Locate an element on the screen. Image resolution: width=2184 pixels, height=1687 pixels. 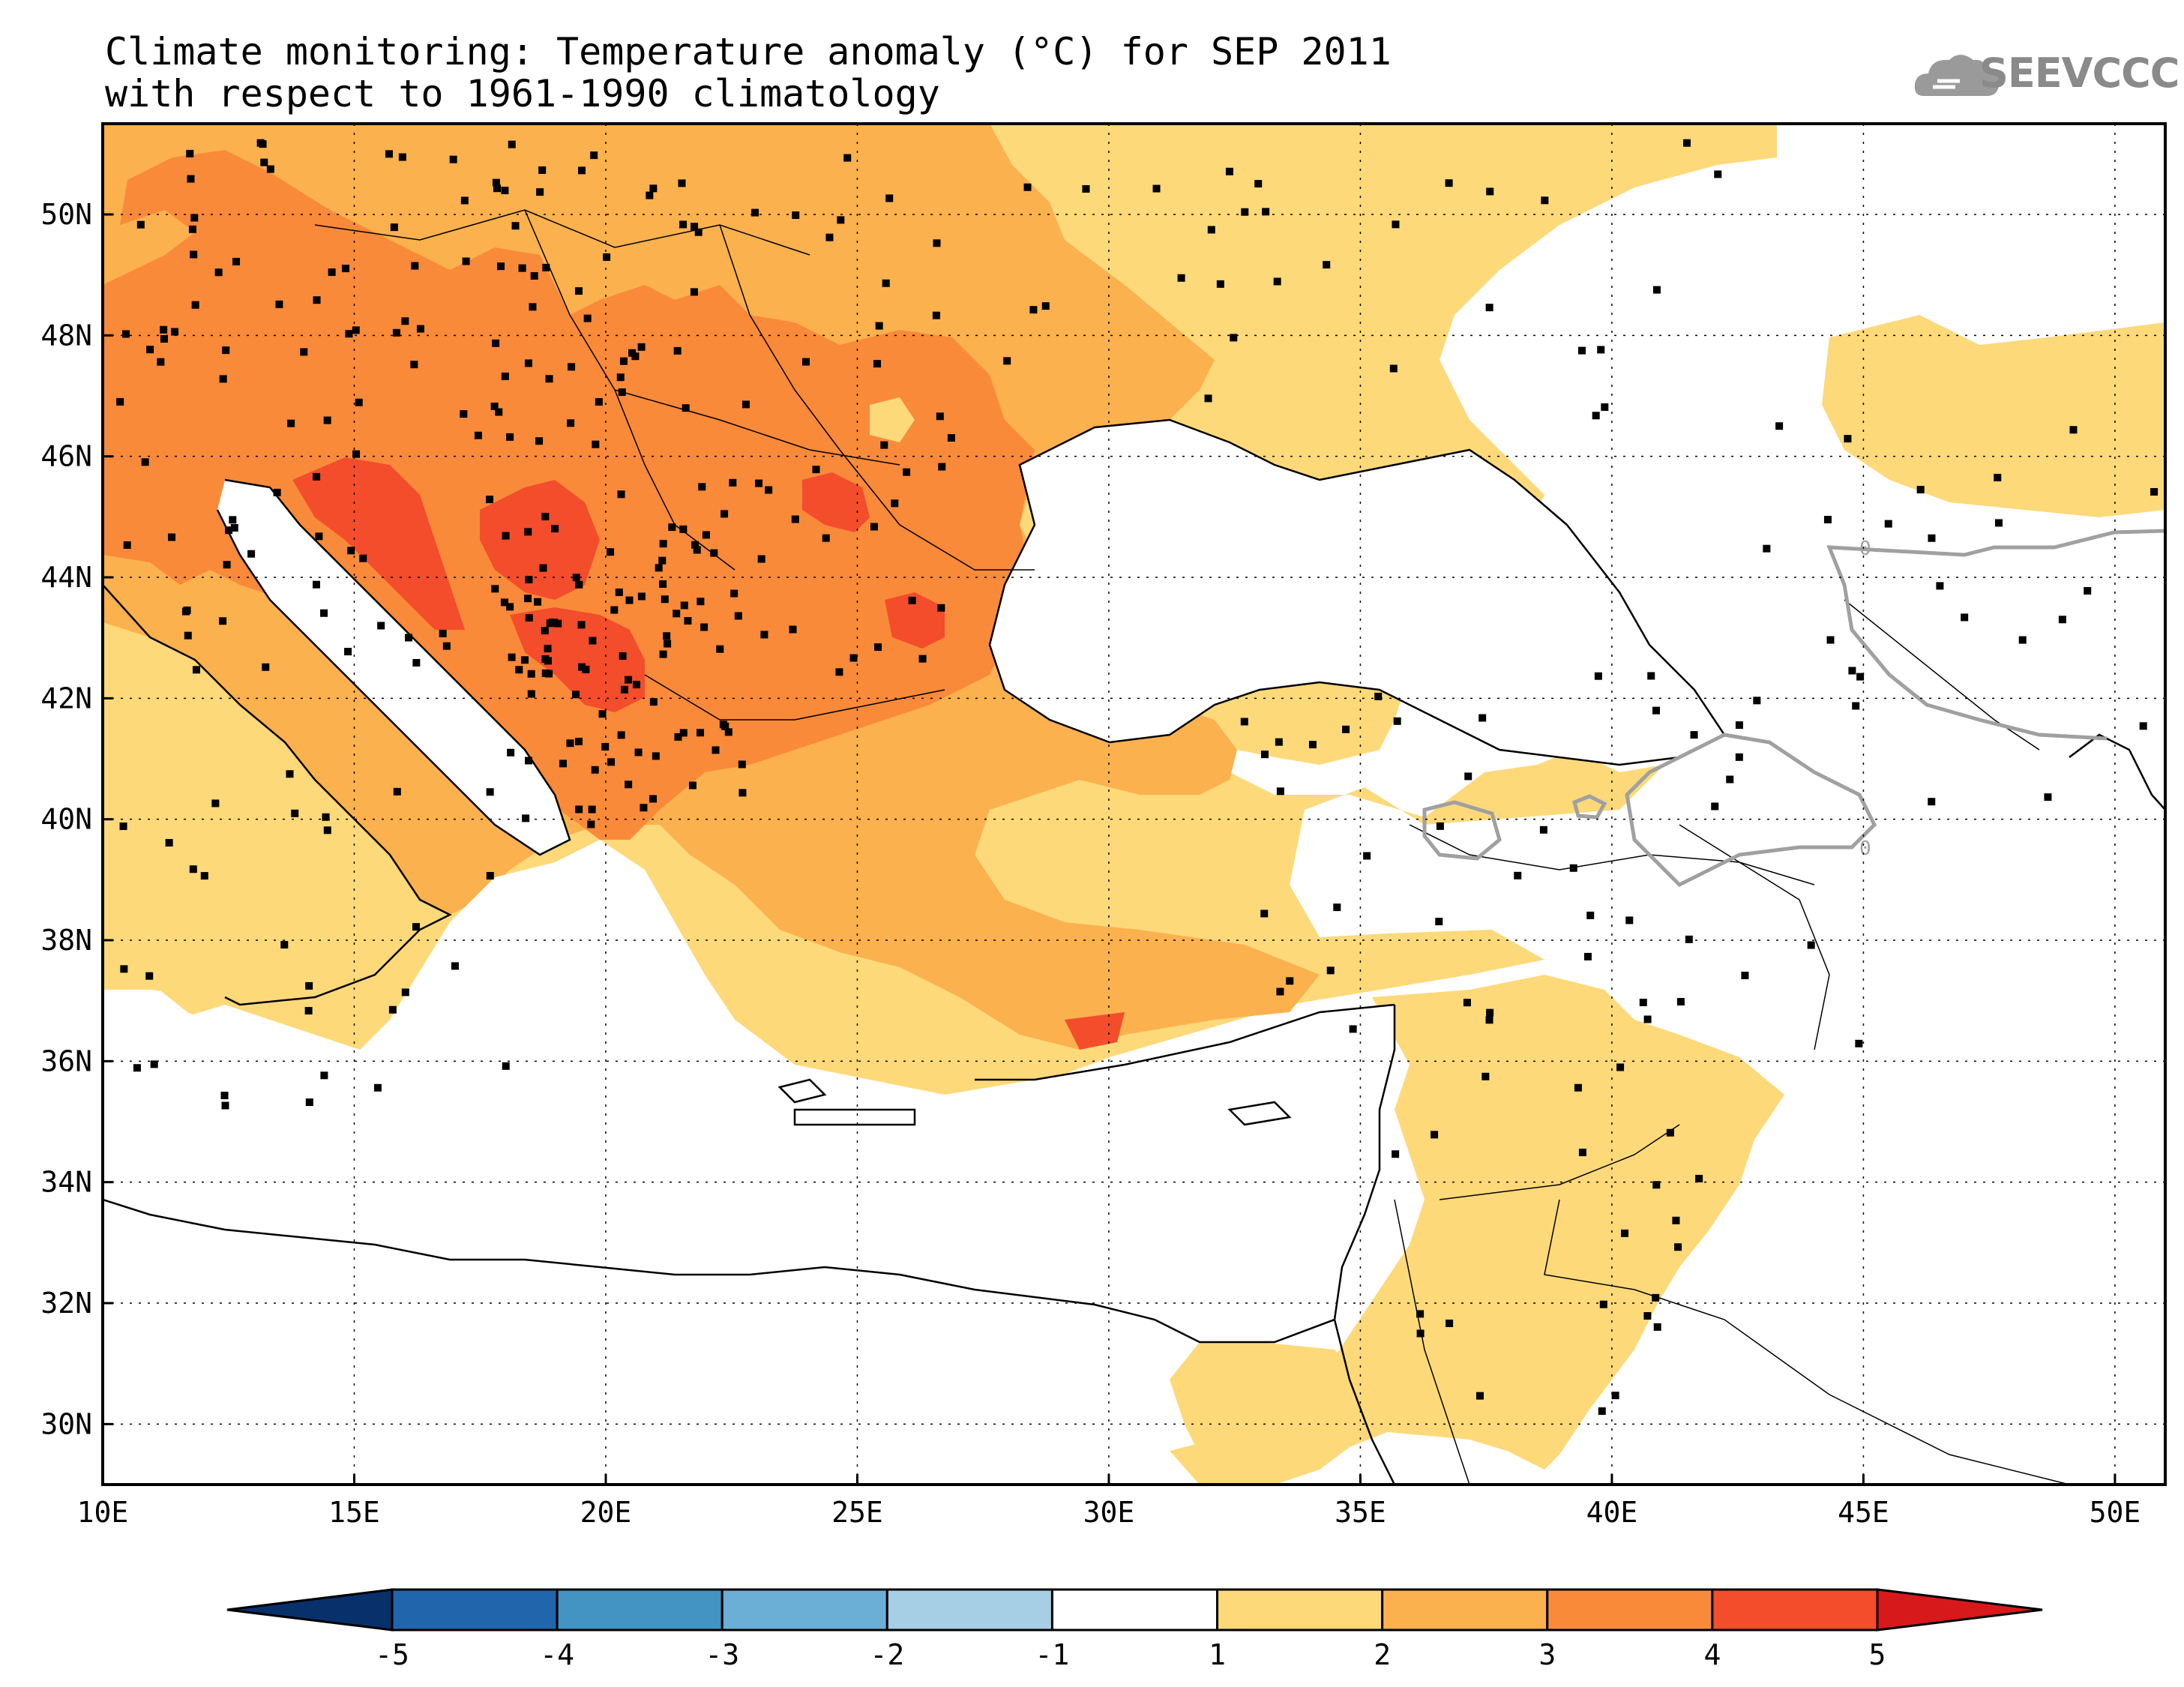
x-tick-label: 25E is located at coordinates (857, 1512).